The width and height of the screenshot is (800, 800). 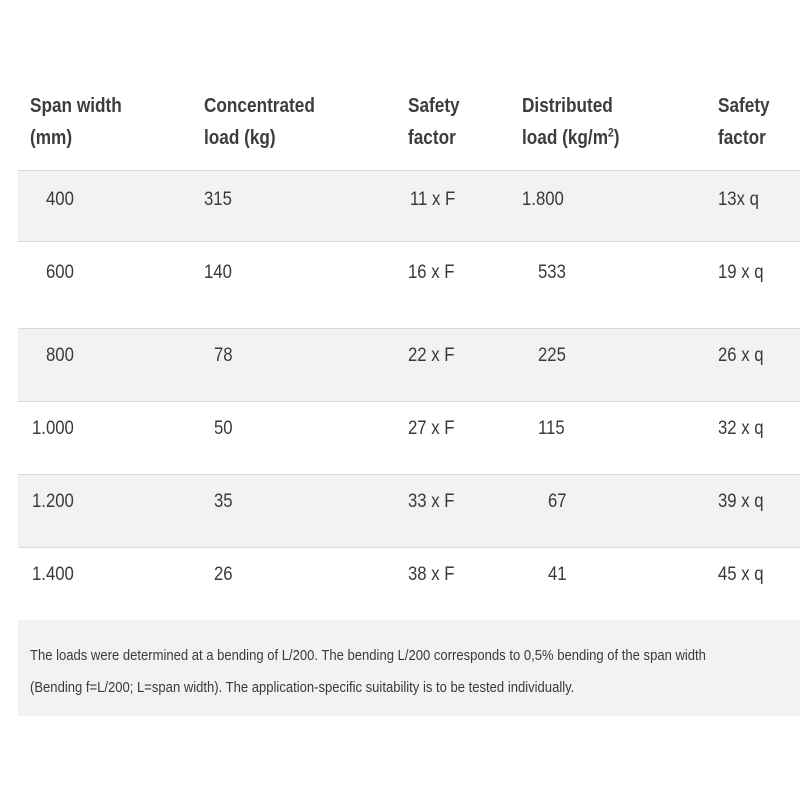 I want to click on header-distributed-load: Distributed load (kg/m2), so click(x=571, y=122).